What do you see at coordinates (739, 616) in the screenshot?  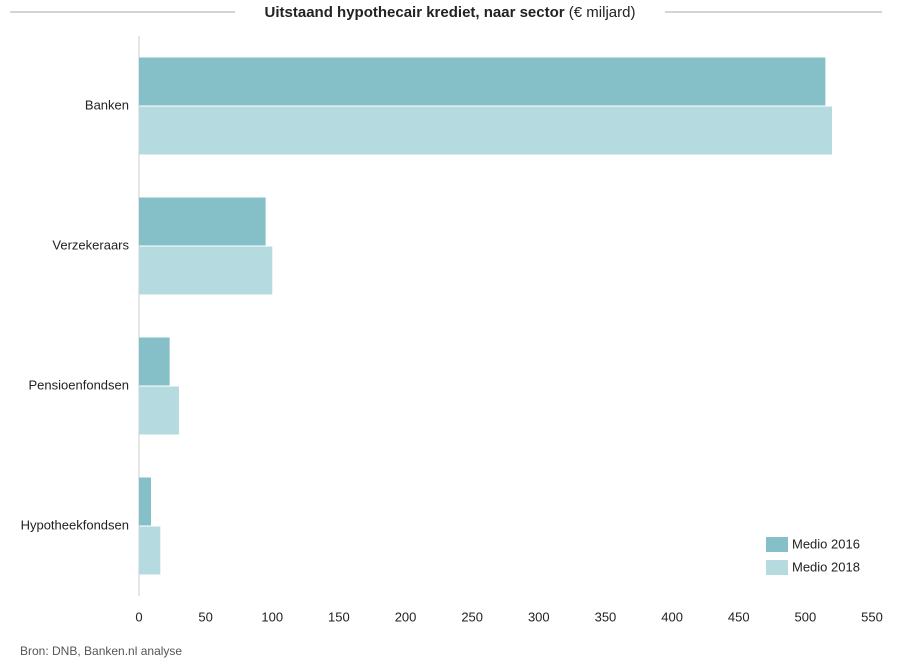 I see `x-tick-label: 450` at bounding box center [739, 616].